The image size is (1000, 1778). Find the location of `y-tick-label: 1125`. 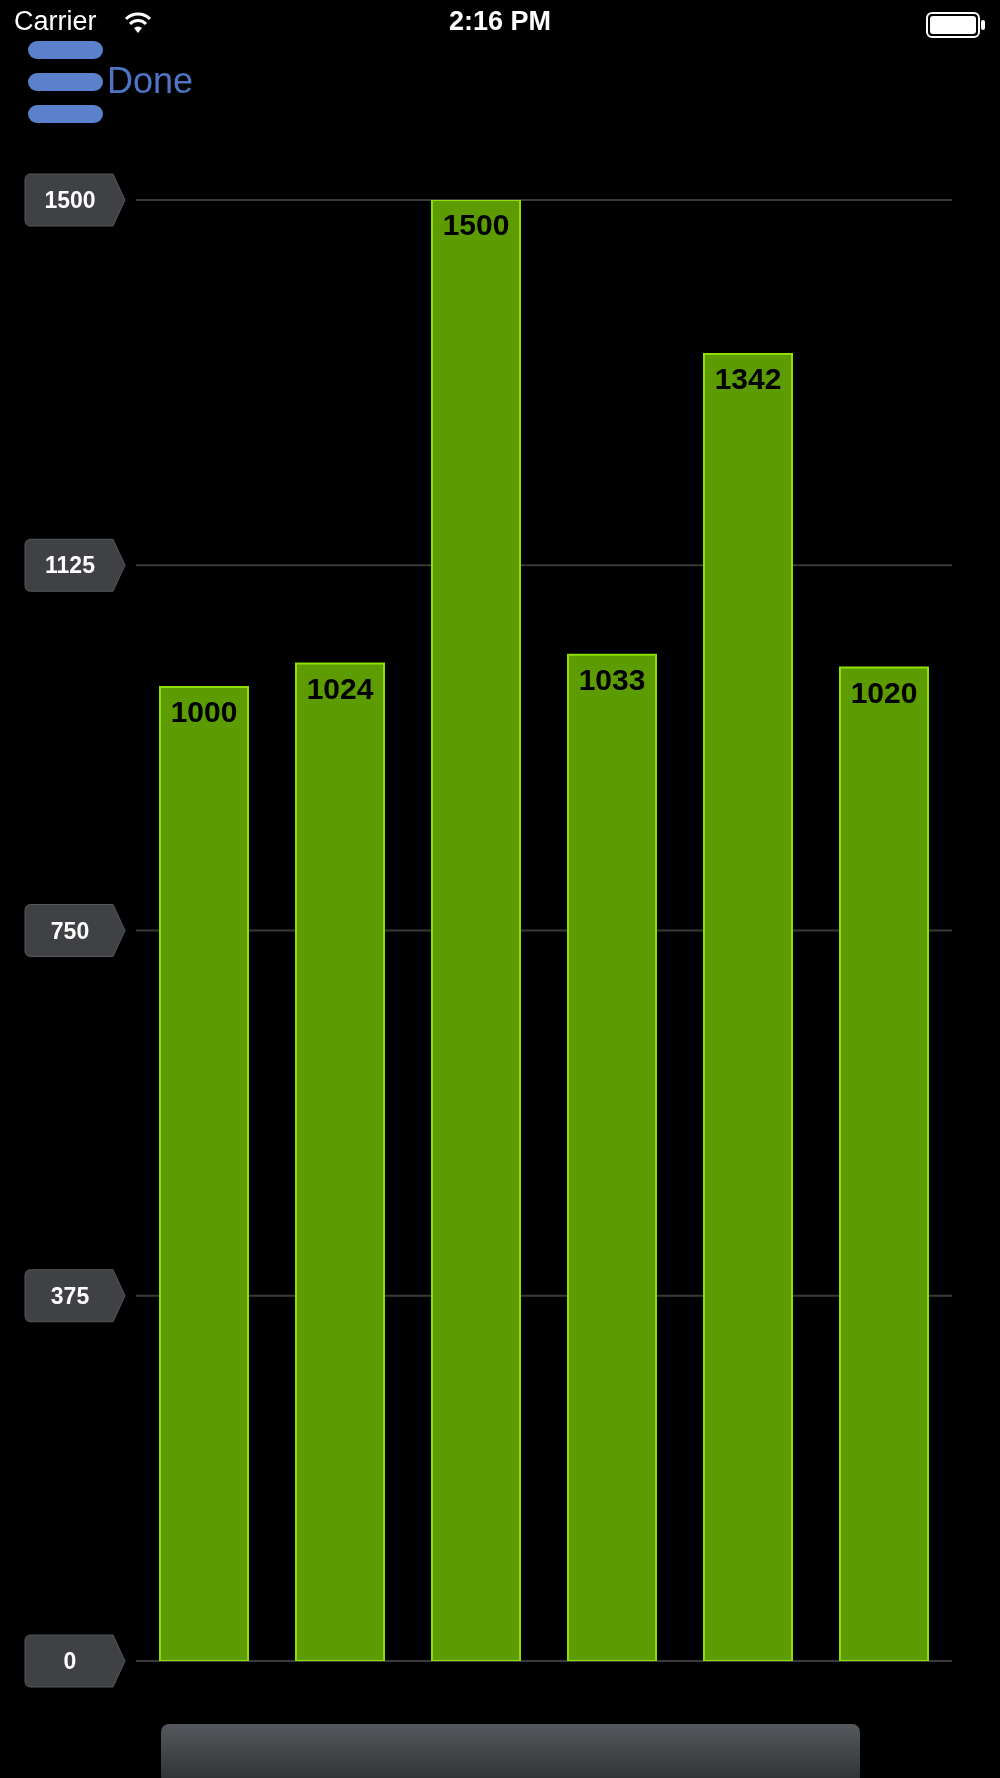

y-tick-label: 1125 is located at coordinates (70, 565).